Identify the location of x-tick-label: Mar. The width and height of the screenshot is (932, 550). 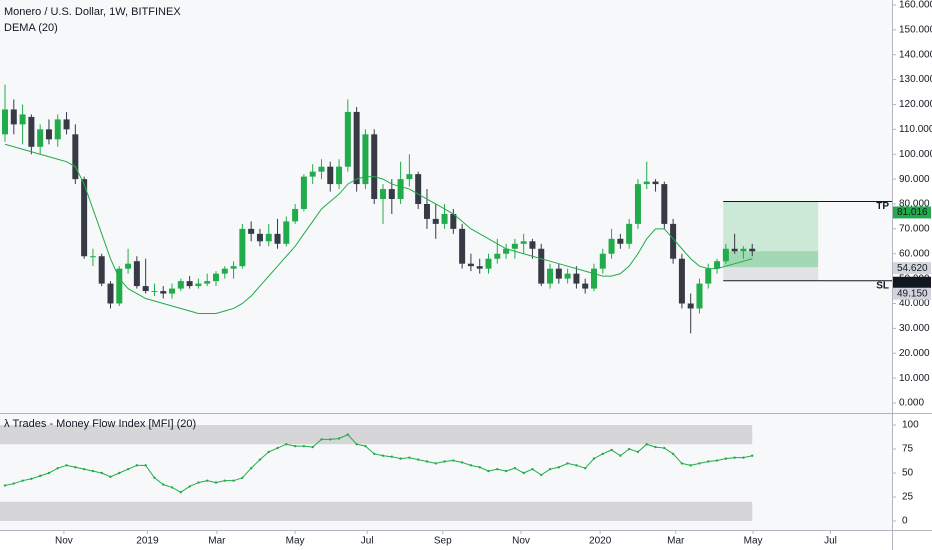
(217, 541).